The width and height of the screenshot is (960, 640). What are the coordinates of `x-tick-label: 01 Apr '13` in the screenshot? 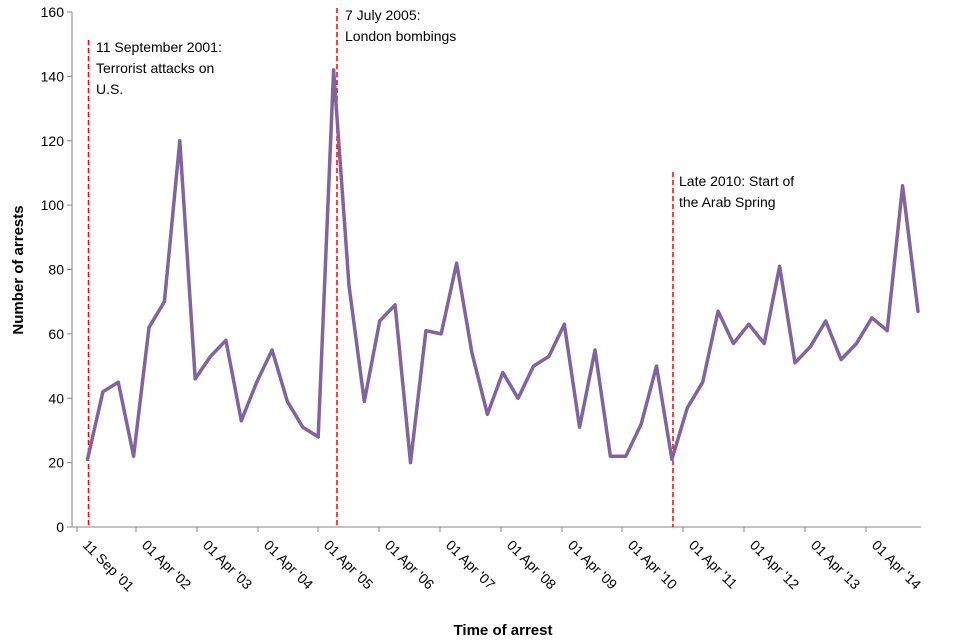 It's located at (836, 565).